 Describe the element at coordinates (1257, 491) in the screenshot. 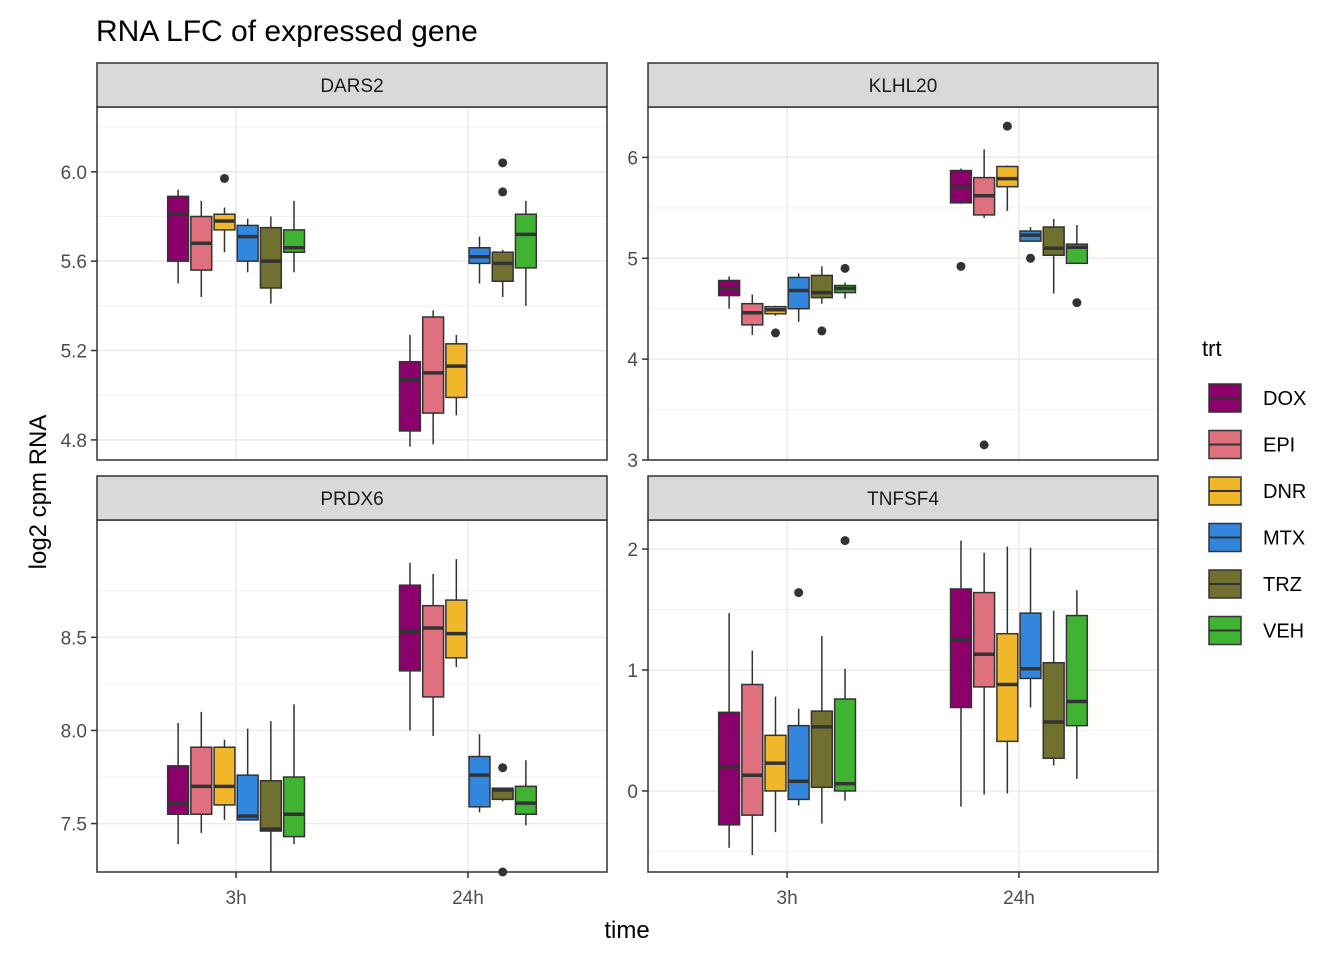

I see `legend-item-dnr: DNR` at that location.